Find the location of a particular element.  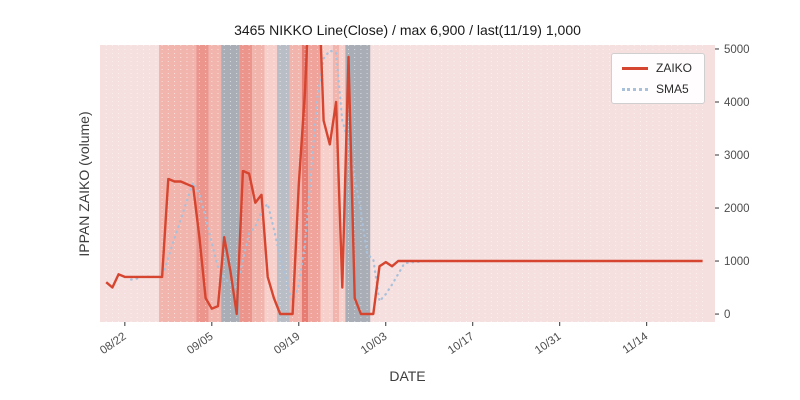

legend-item-zaiko: ZAIKO is located at coordinates (656, 68).